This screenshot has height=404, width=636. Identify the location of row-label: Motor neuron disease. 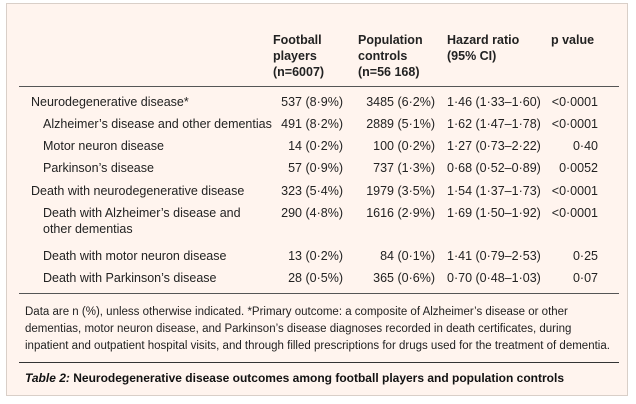
(103, 146).